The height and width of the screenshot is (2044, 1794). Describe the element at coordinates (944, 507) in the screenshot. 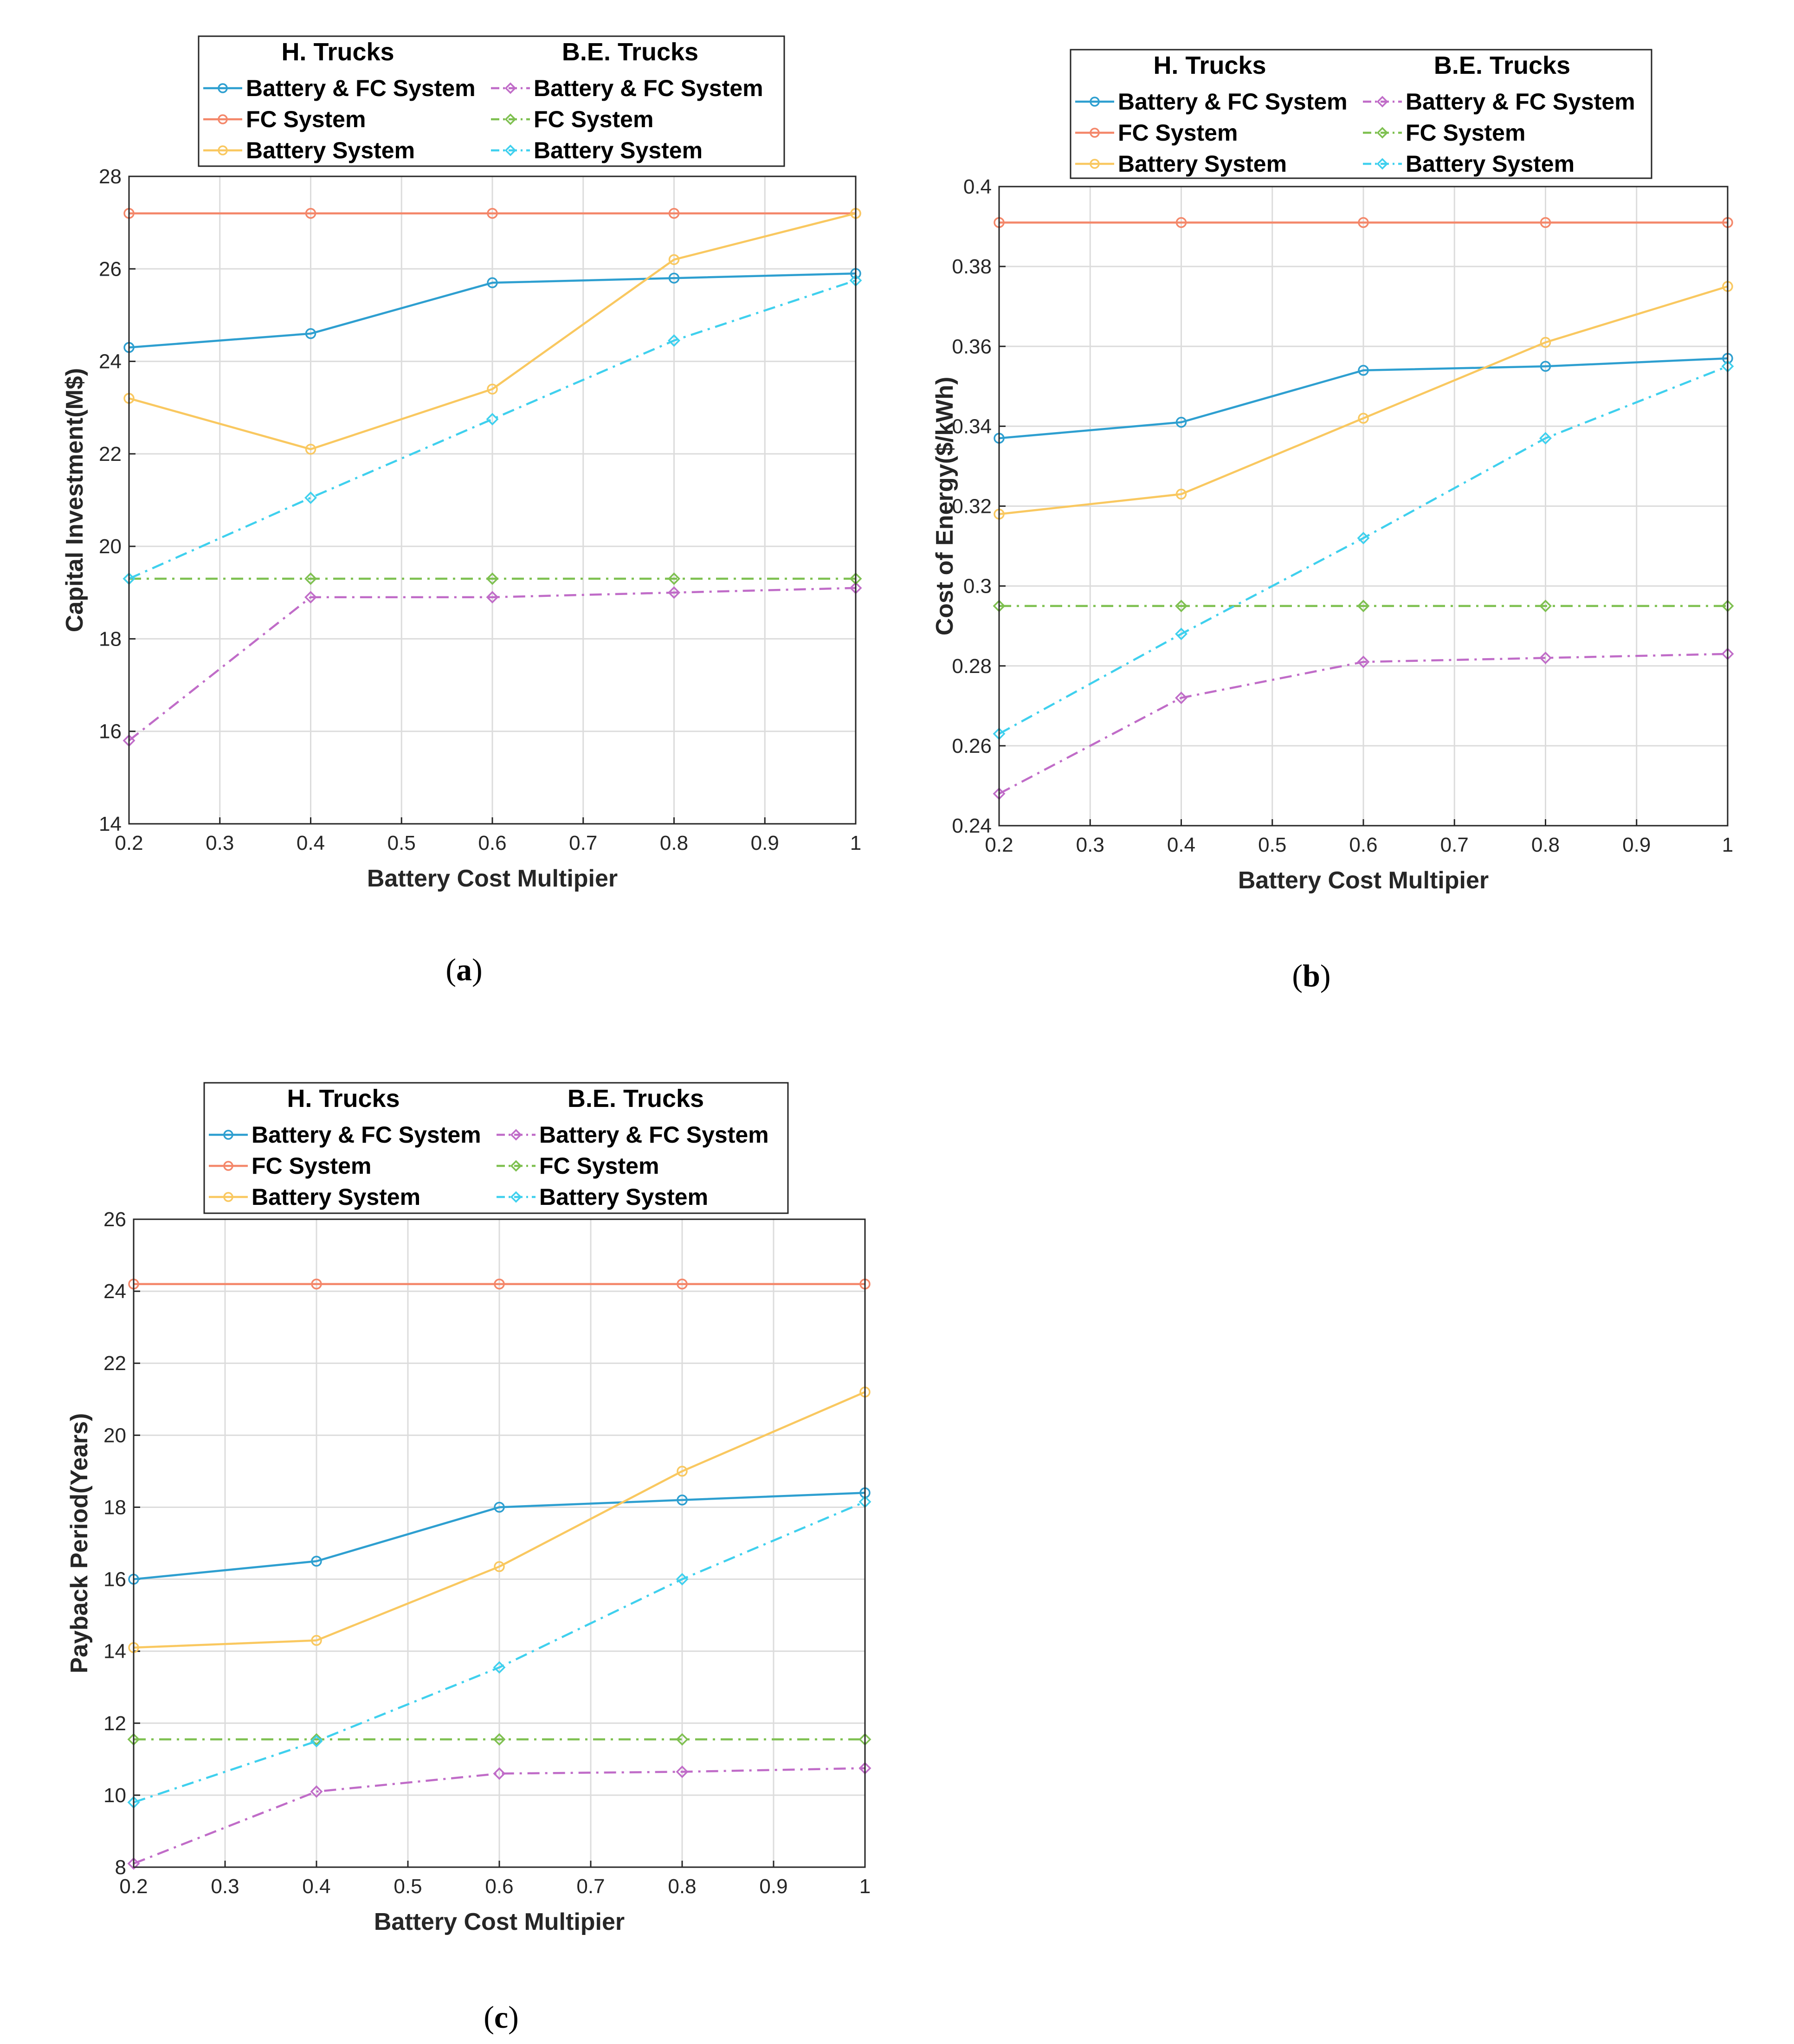

I see `y-axis-label: Cost of Energy($/kWh)` at that location.